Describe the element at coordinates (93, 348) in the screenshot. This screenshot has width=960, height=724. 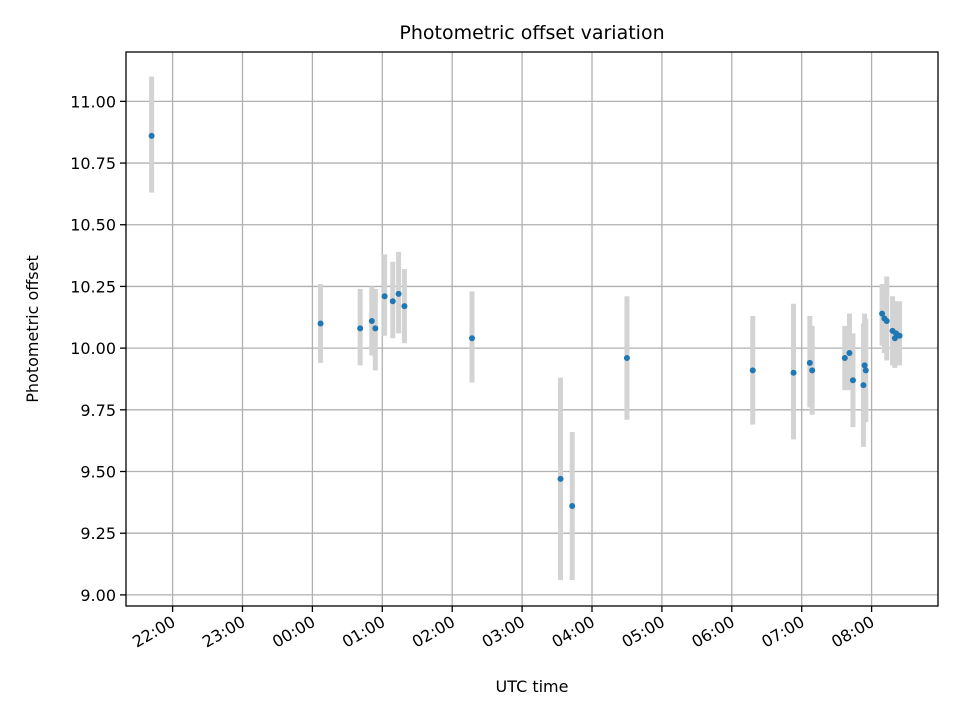
I see `y-tick-label: 10.00` at that location.